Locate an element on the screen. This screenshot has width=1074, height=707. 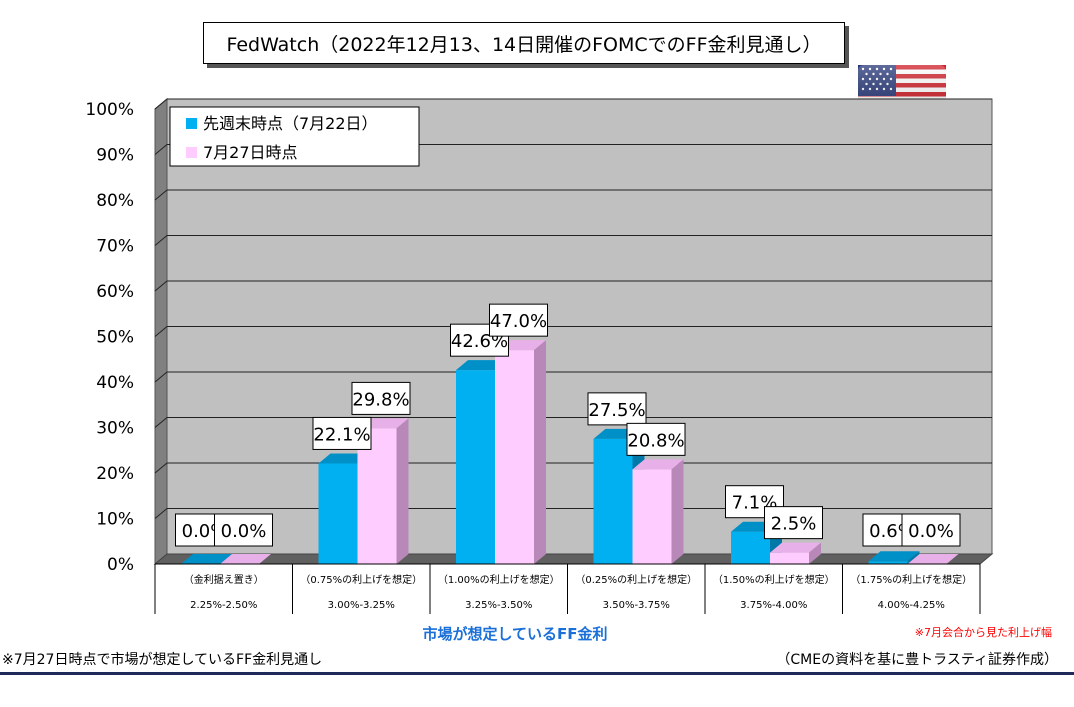
source-note: （CMEの資料を基に豊トラスティ証券作成） is located at coordinates (917, 660).